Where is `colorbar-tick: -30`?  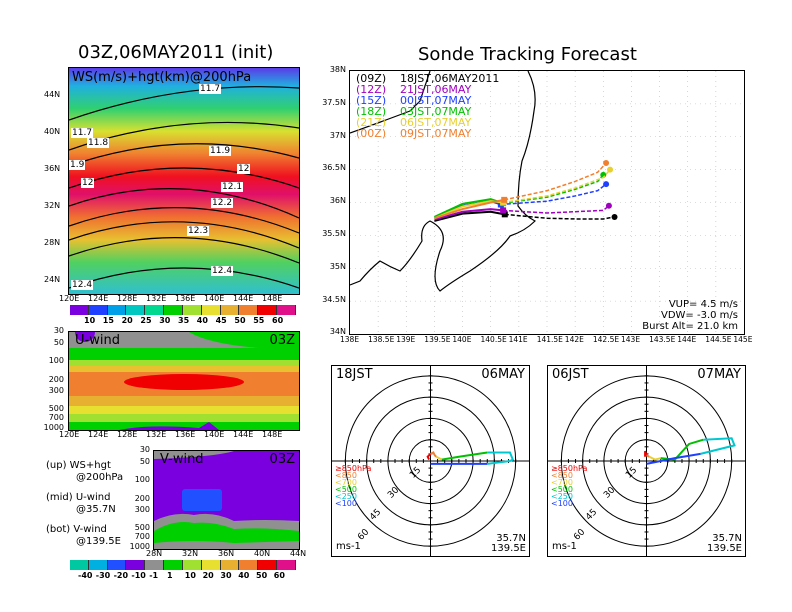
colorbar-tick: -30 is located at coordinates (103, 575).